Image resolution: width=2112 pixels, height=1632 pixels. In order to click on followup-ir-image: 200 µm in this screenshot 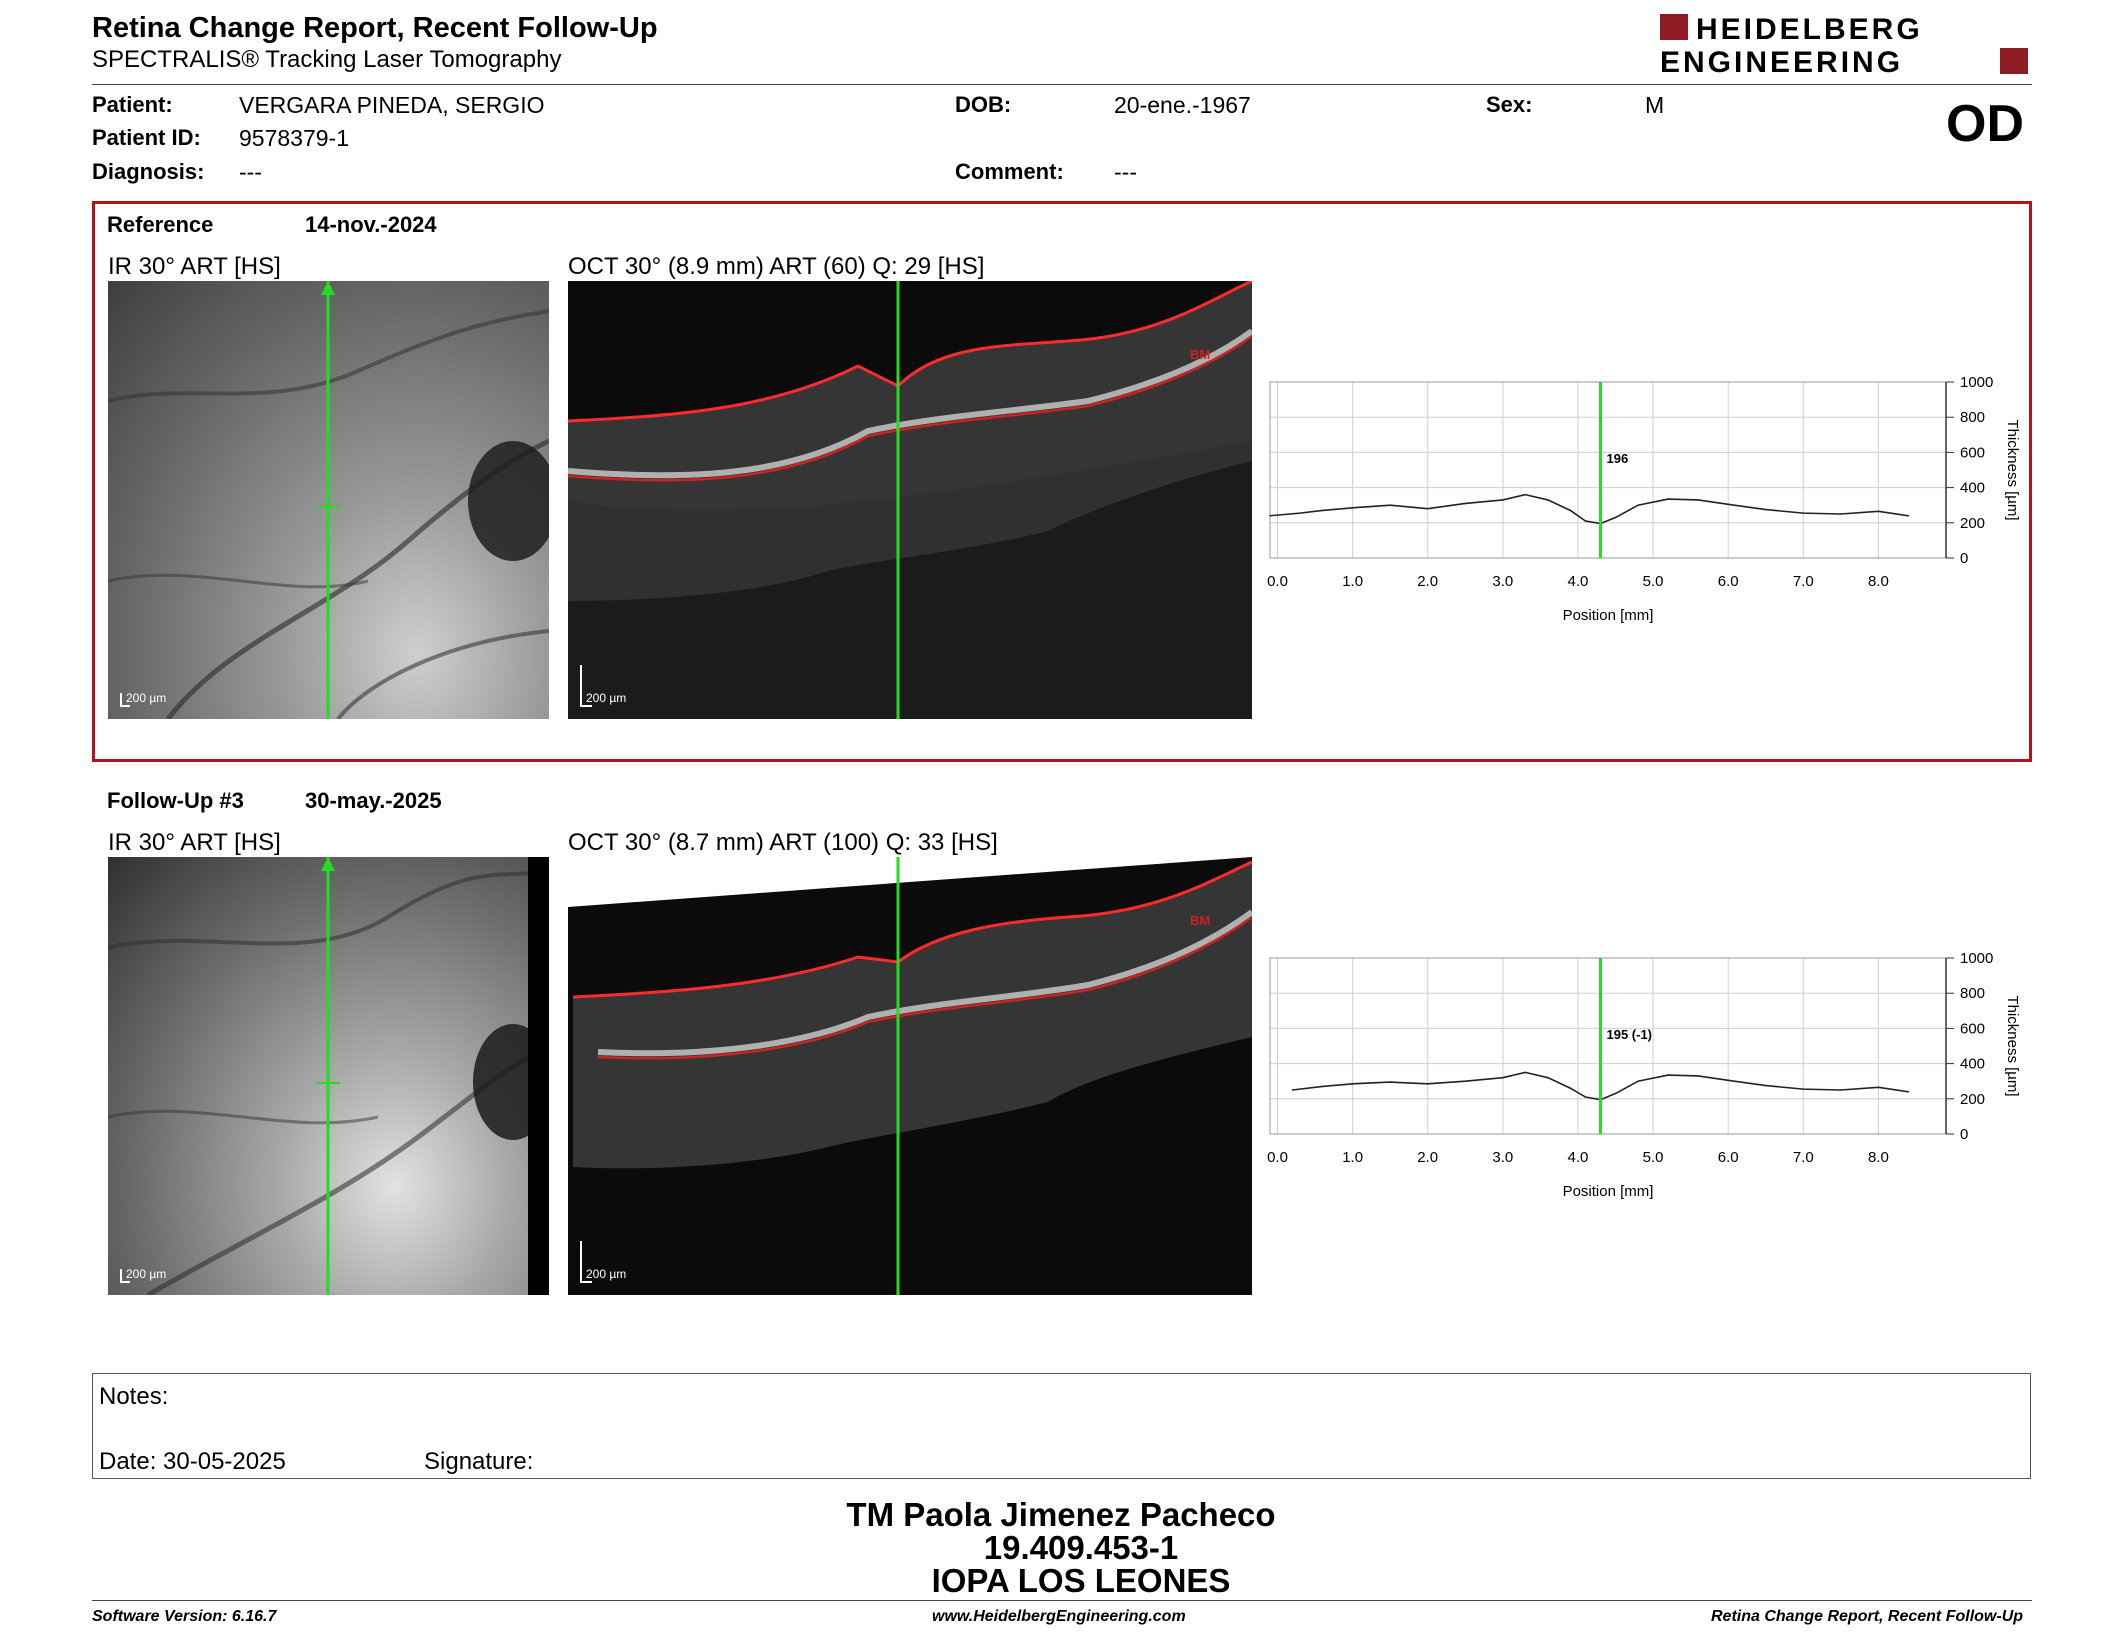, I will do `click(328, 1076)`.